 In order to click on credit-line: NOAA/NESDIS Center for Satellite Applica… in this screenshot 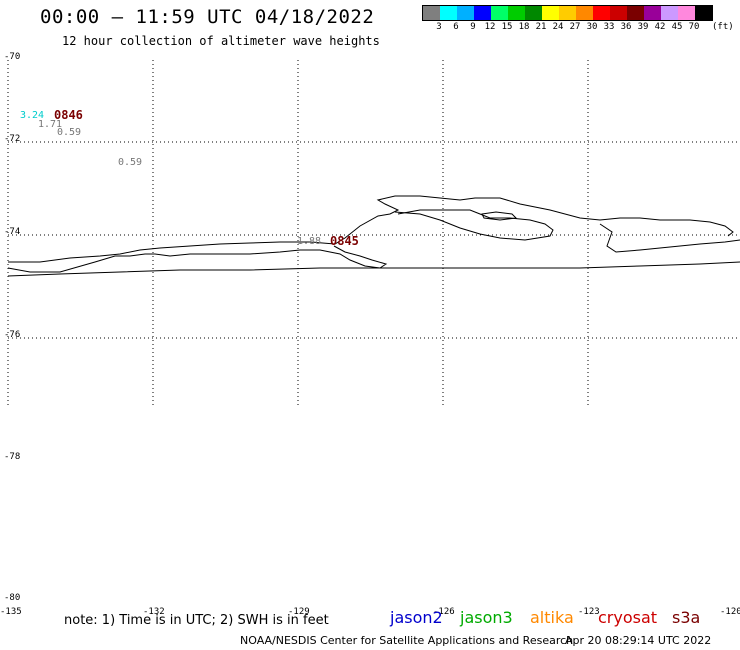, I will do `click(407, 640)`.